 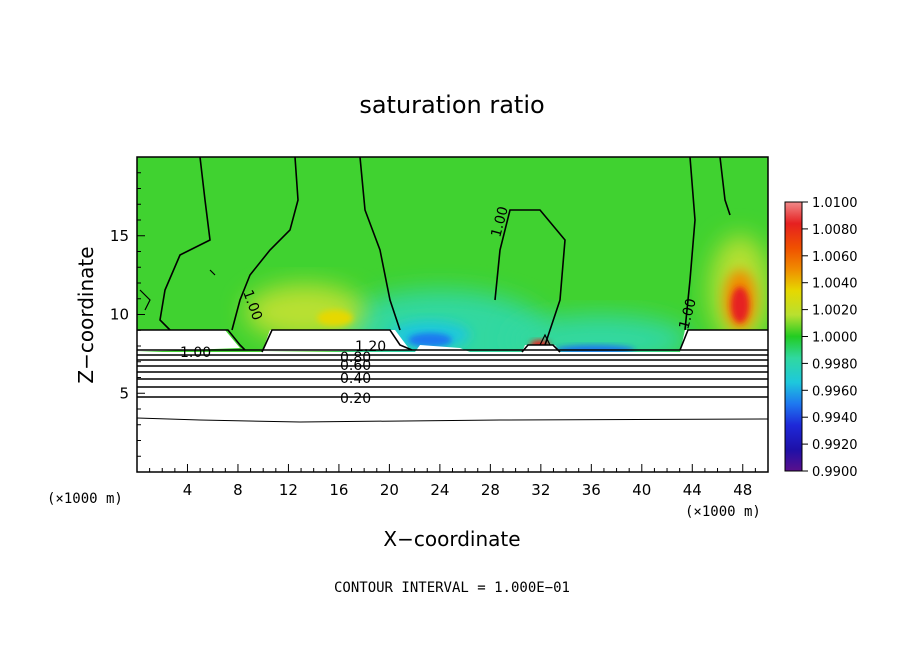 What do you see at coordinates (452, 588) in the screenshot?
I see `contour-interval-note: CONTOUR INTERVAL = 1.000E−01` at bounding box center [452, 588].